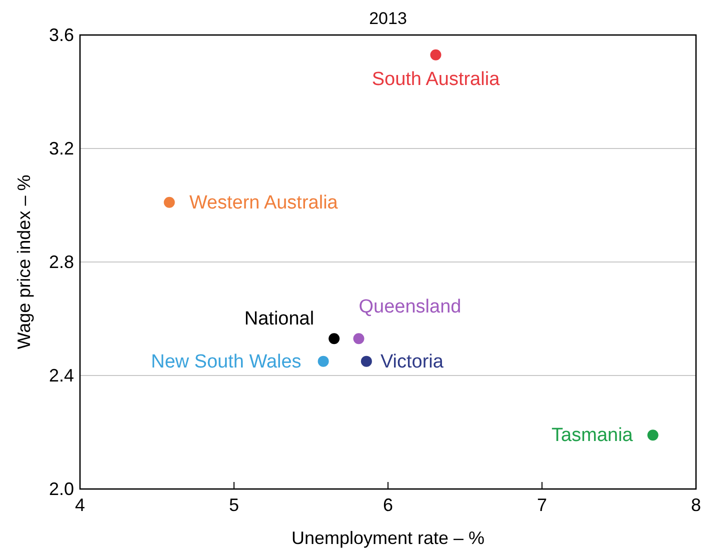 Image resolution: width=701 pixels, height=552 pixels. Describe the element at coordinates (61, 376) in the screenshot. I see `y-tick-label: 2.4` at that location.